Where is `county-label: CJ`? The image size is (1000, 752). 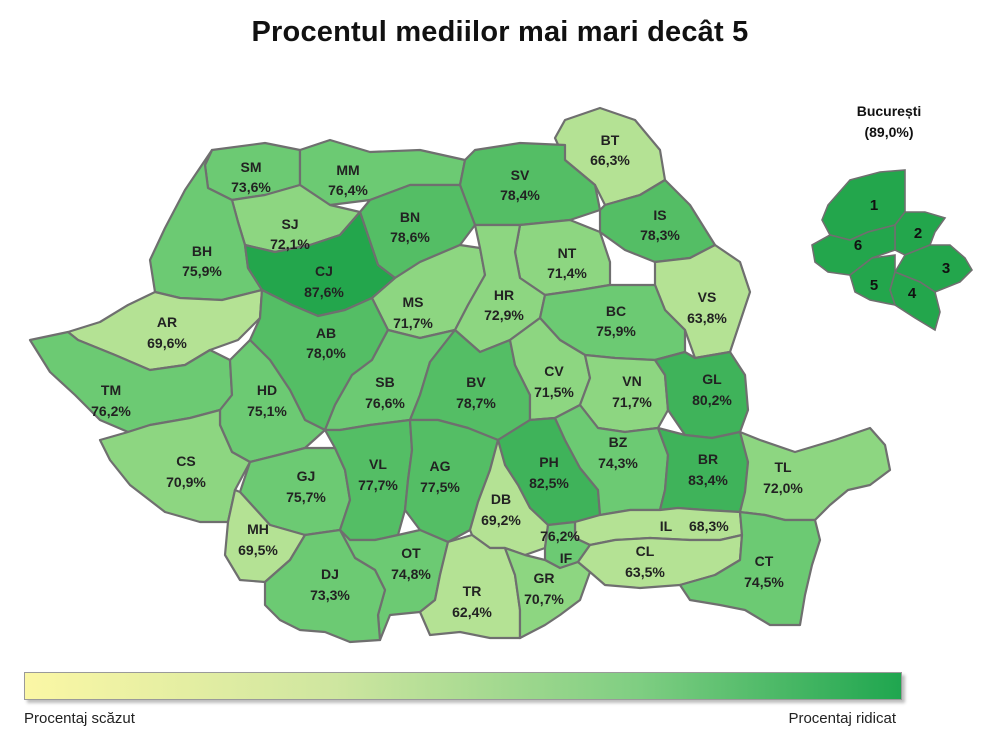 county-label: CJ is located at coordinates (324, 271).